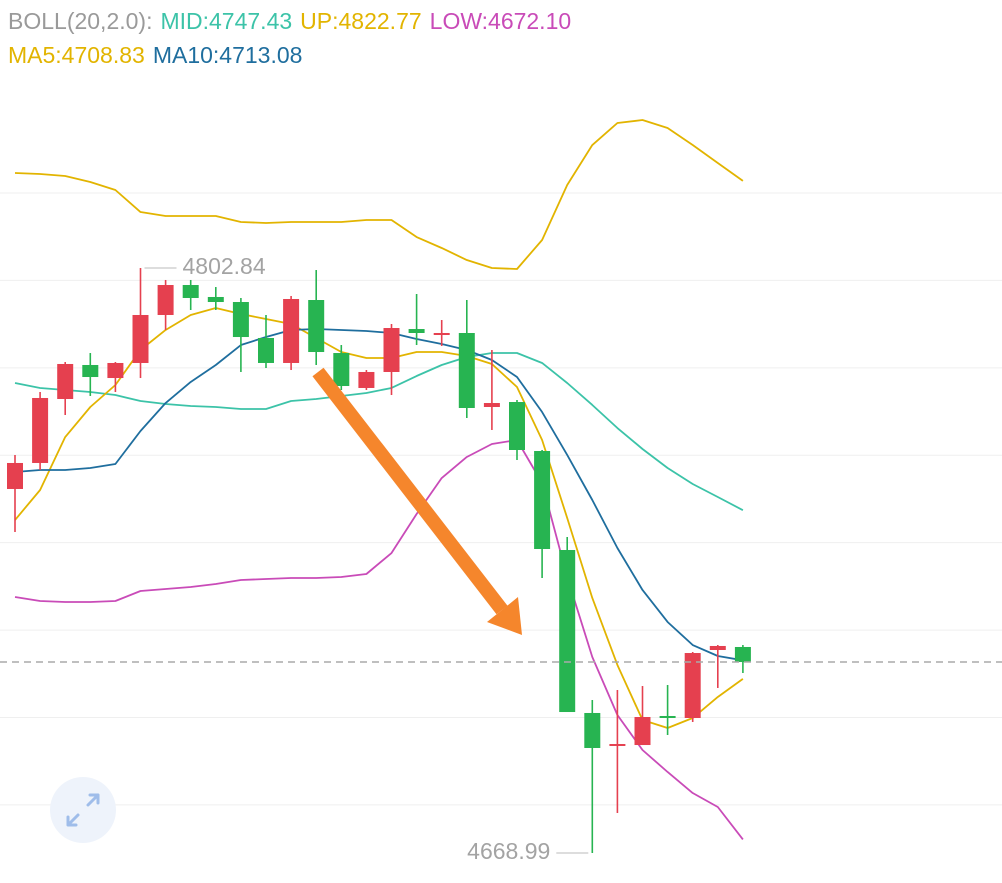 The height and width of the screenshot is (883, 1002). I want to click on expand-button-bg, so click(83, 810).